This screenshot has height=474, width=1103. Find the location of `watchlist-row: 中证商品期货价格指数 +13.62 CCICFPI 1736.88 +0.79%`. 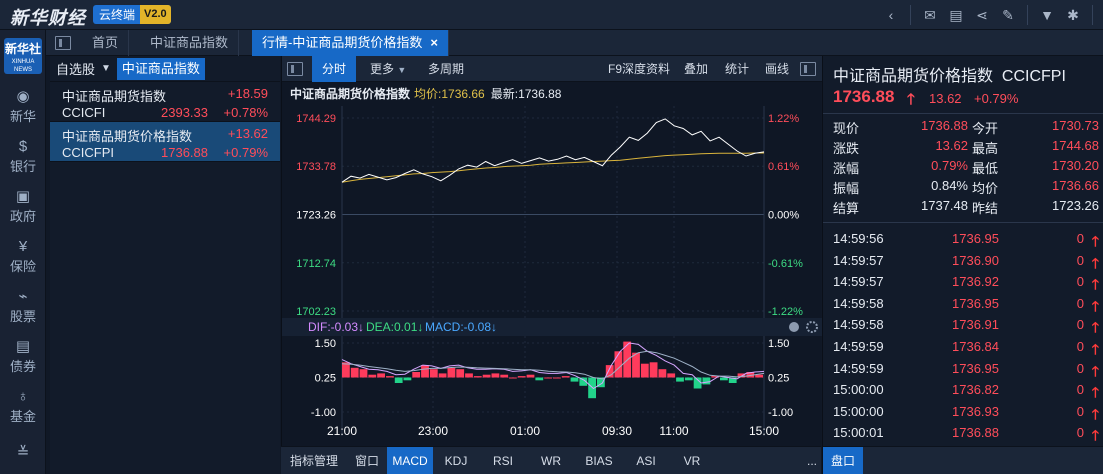

watchlist-row: 中证商品期货价格指数 +13.62 CCICFPI 1736.88 +0.79% is located at coordinates (165, 142).